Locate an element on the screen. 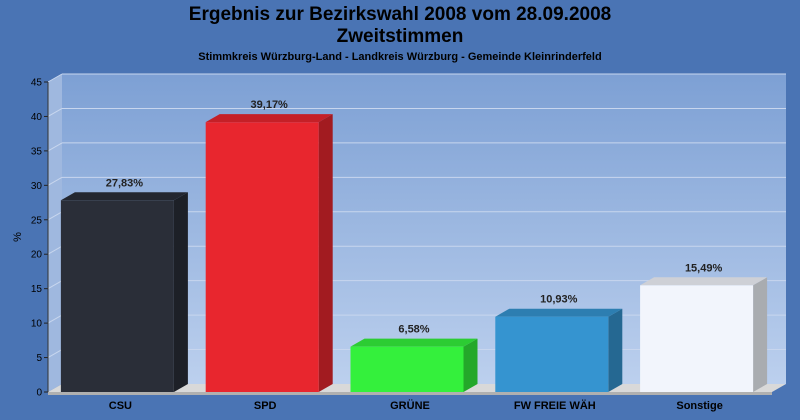  y-tick-label: 45 is located at coordinates (37, 83).